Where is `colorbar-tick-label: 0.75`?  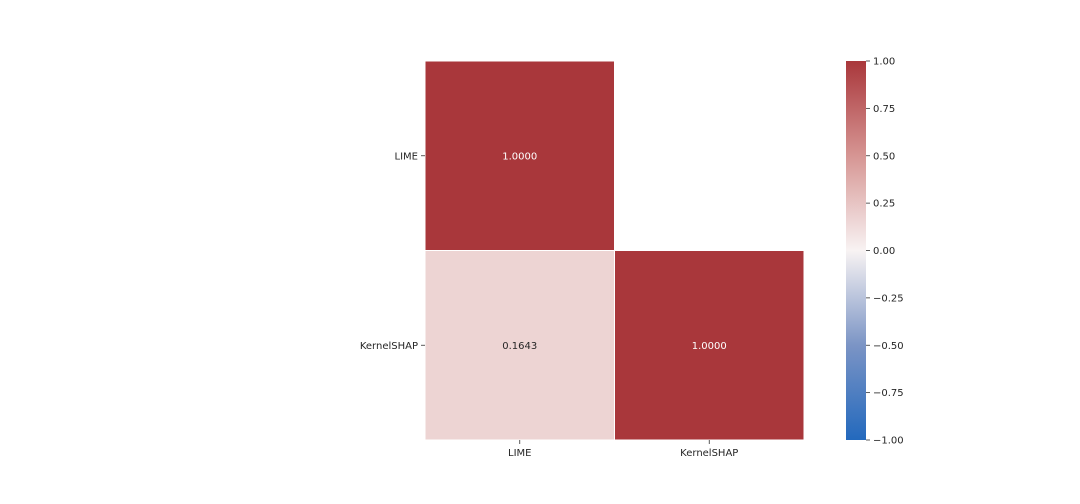 colorbar-tick-label: 0.75 is located at coordinates (884, 109).